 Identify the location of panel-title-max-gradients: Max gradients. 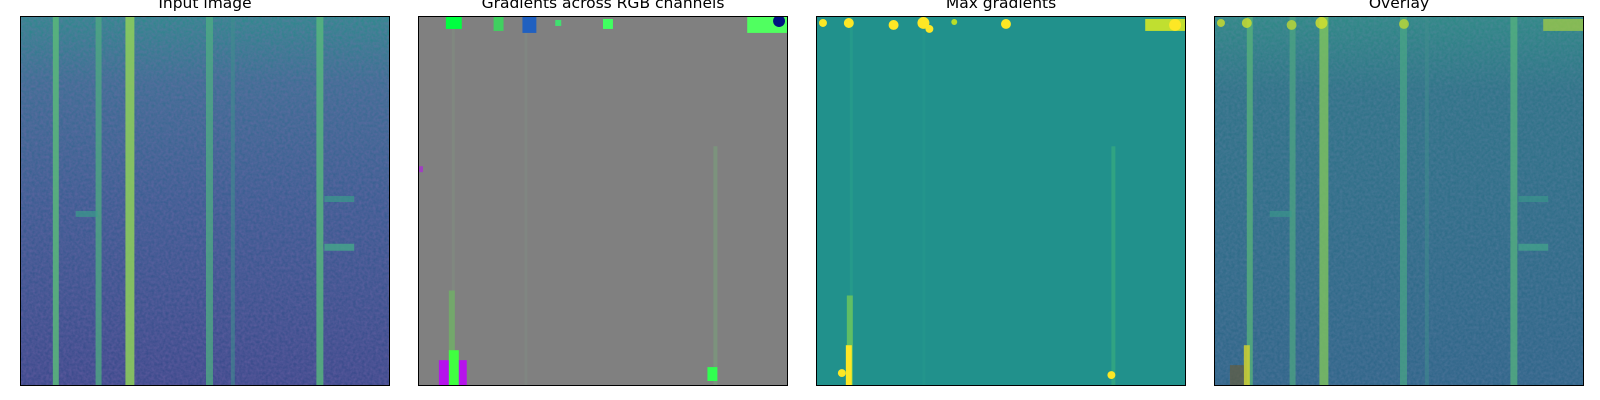
(1001, 6).